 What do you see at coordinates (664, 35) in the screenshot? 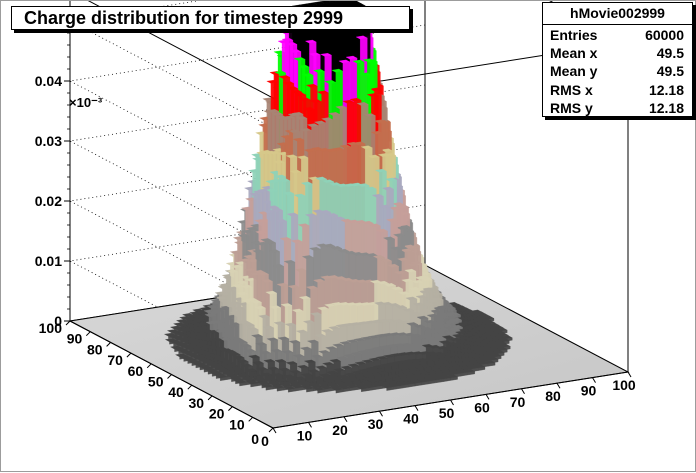
I see `stat-value: 60000` at bounding box center [664, 35].